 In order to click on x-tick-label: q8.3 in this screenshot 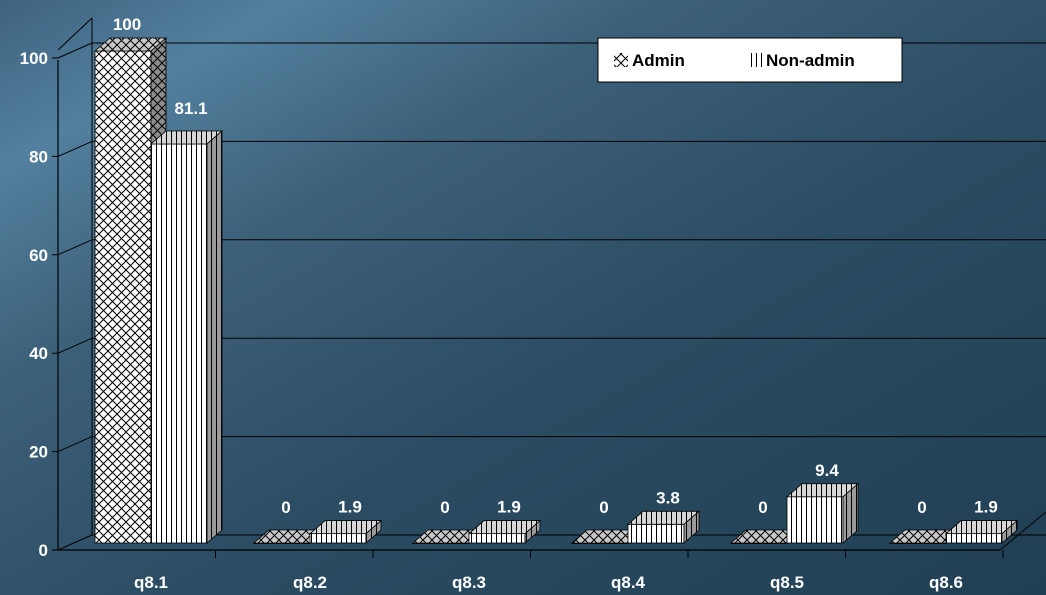, I will do `click(469, 582)`.